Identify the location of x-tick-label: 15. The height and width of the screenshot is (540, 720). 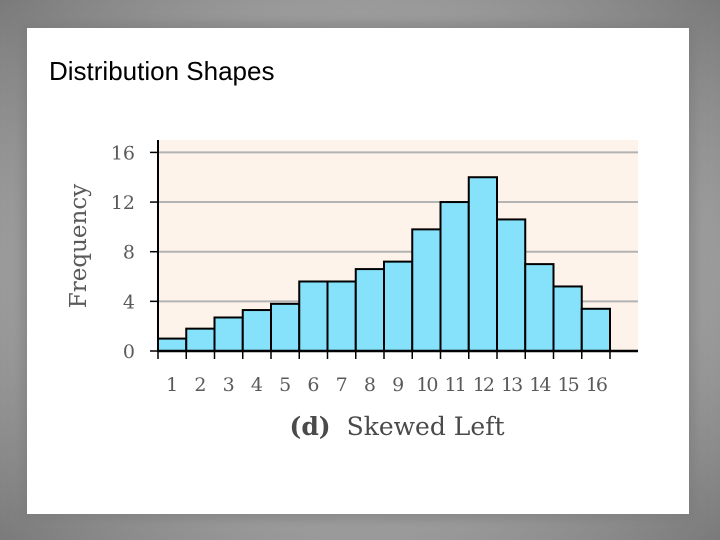
(568, 385).